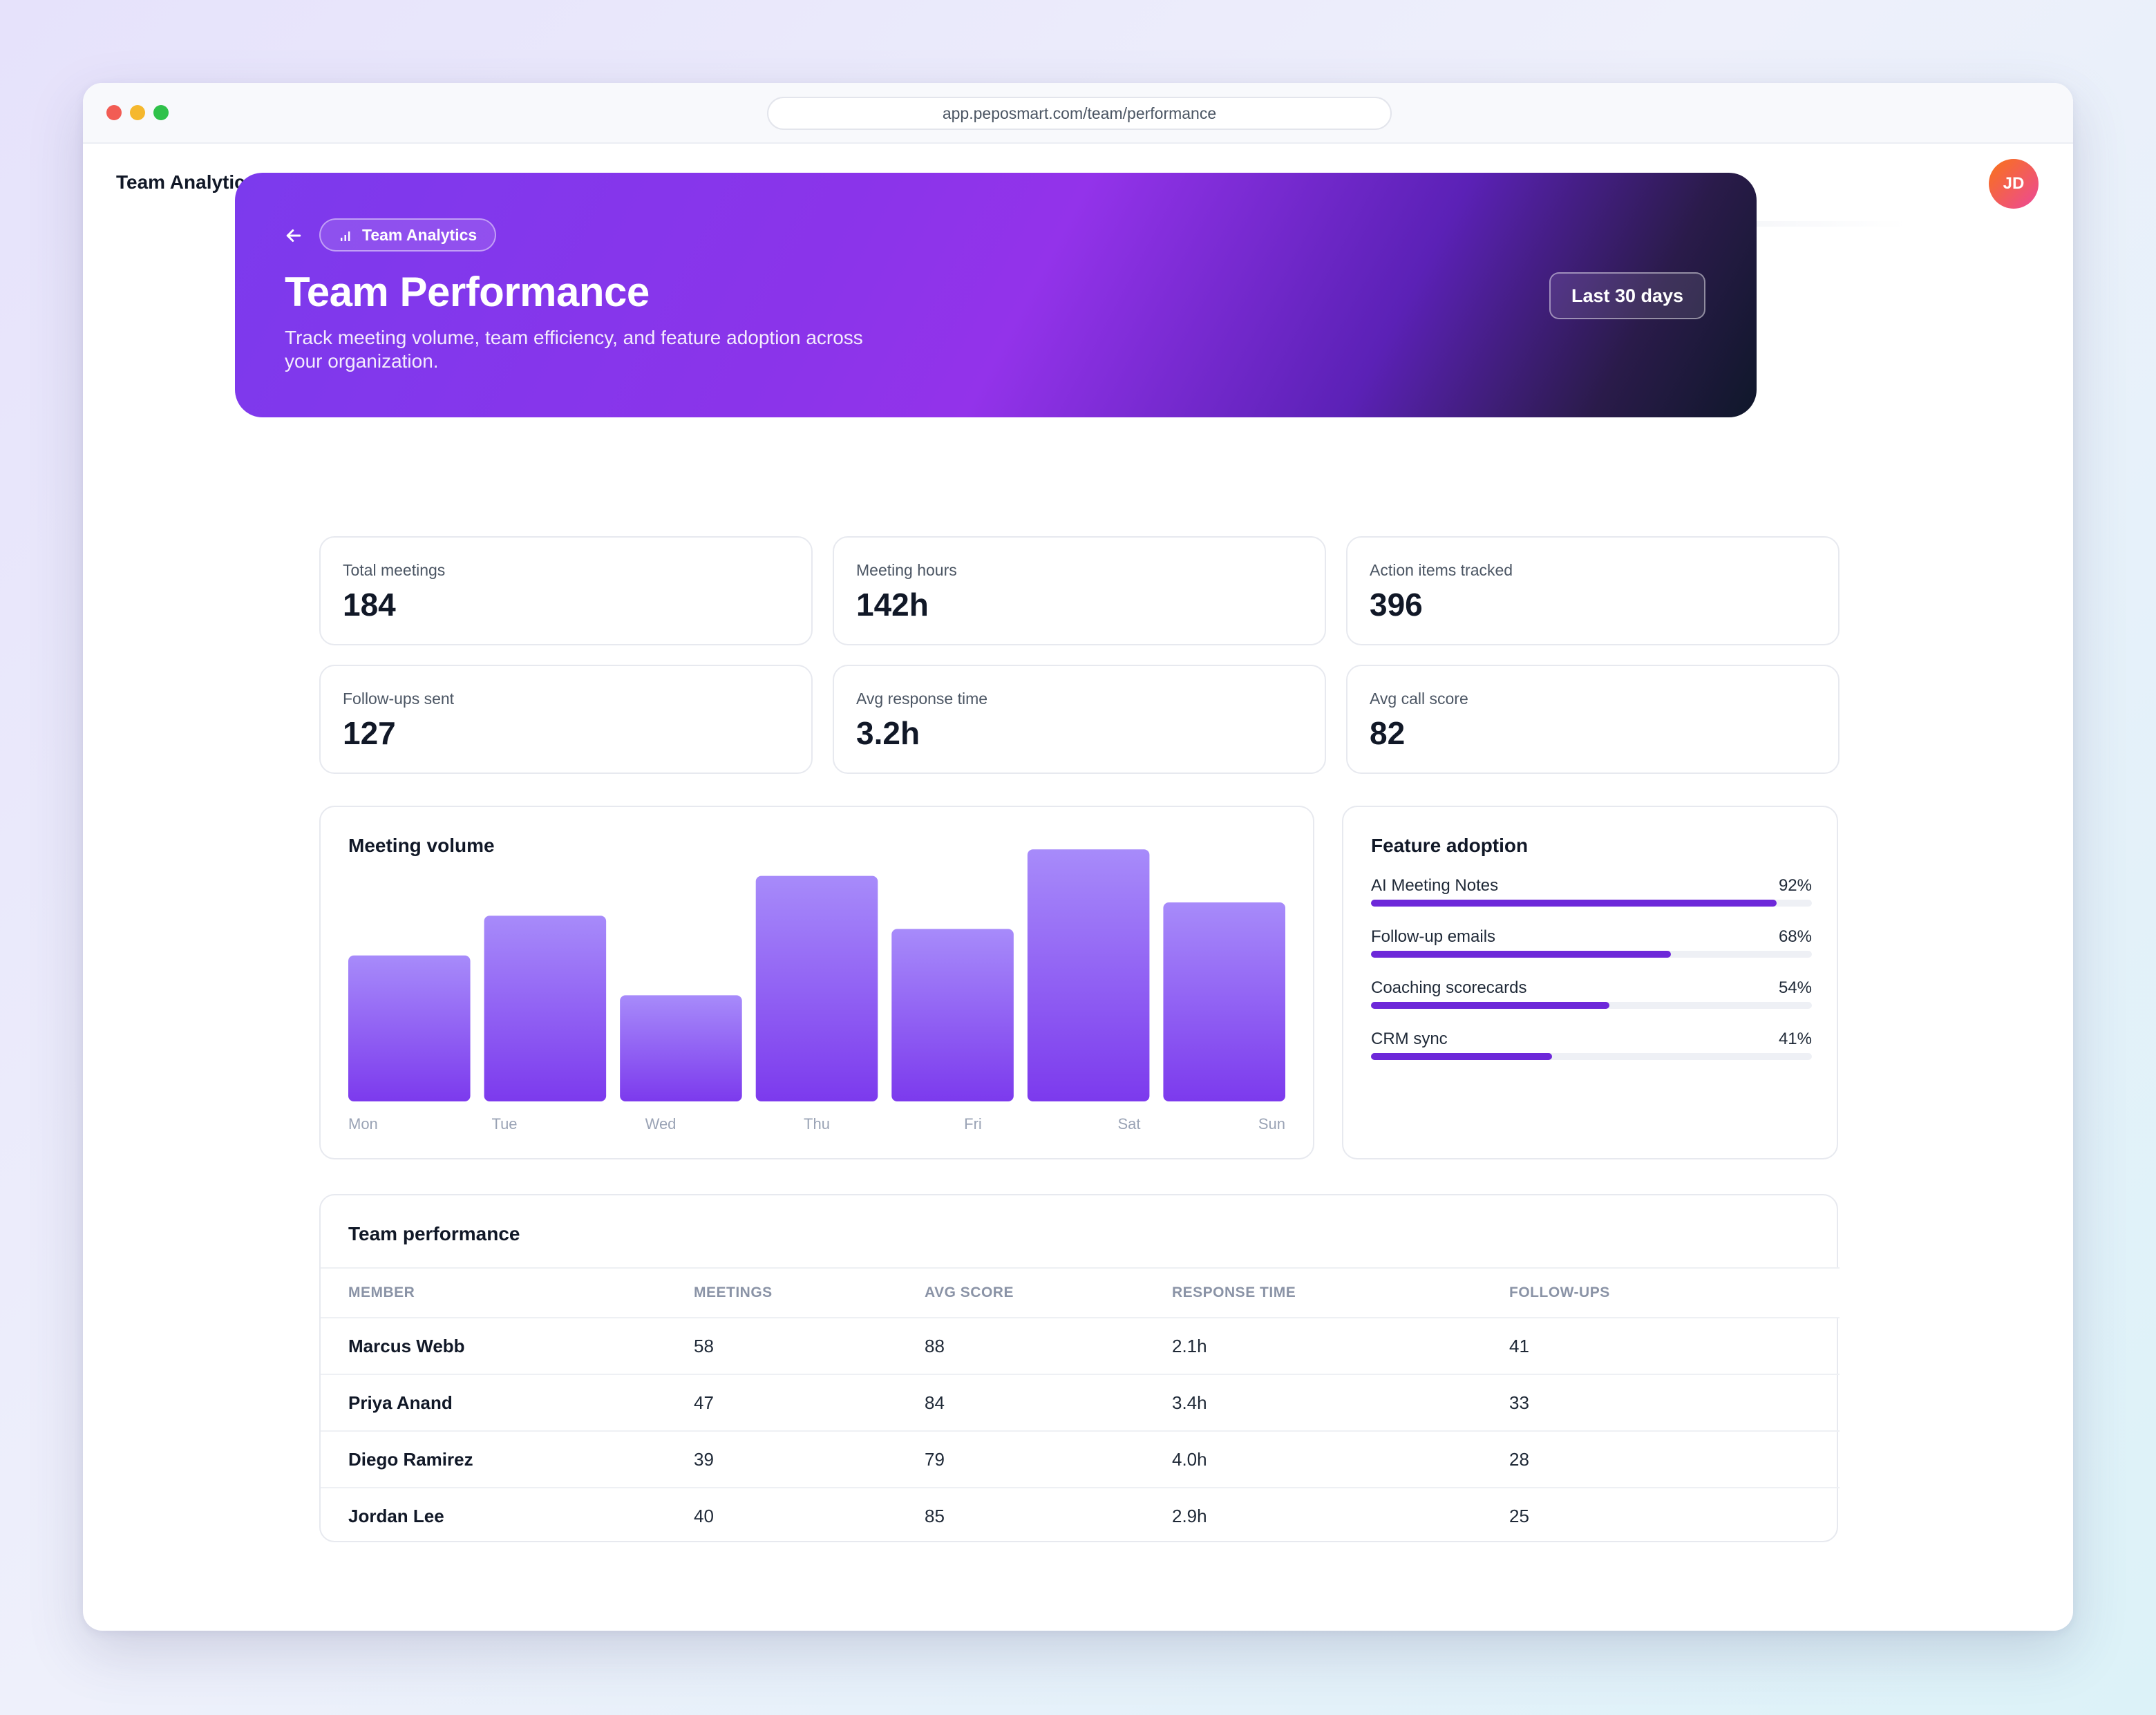  Describe the element at coordinates (421, 845) in the screenshot. I see `meeting-volume-title: Meeting volume` at that location.